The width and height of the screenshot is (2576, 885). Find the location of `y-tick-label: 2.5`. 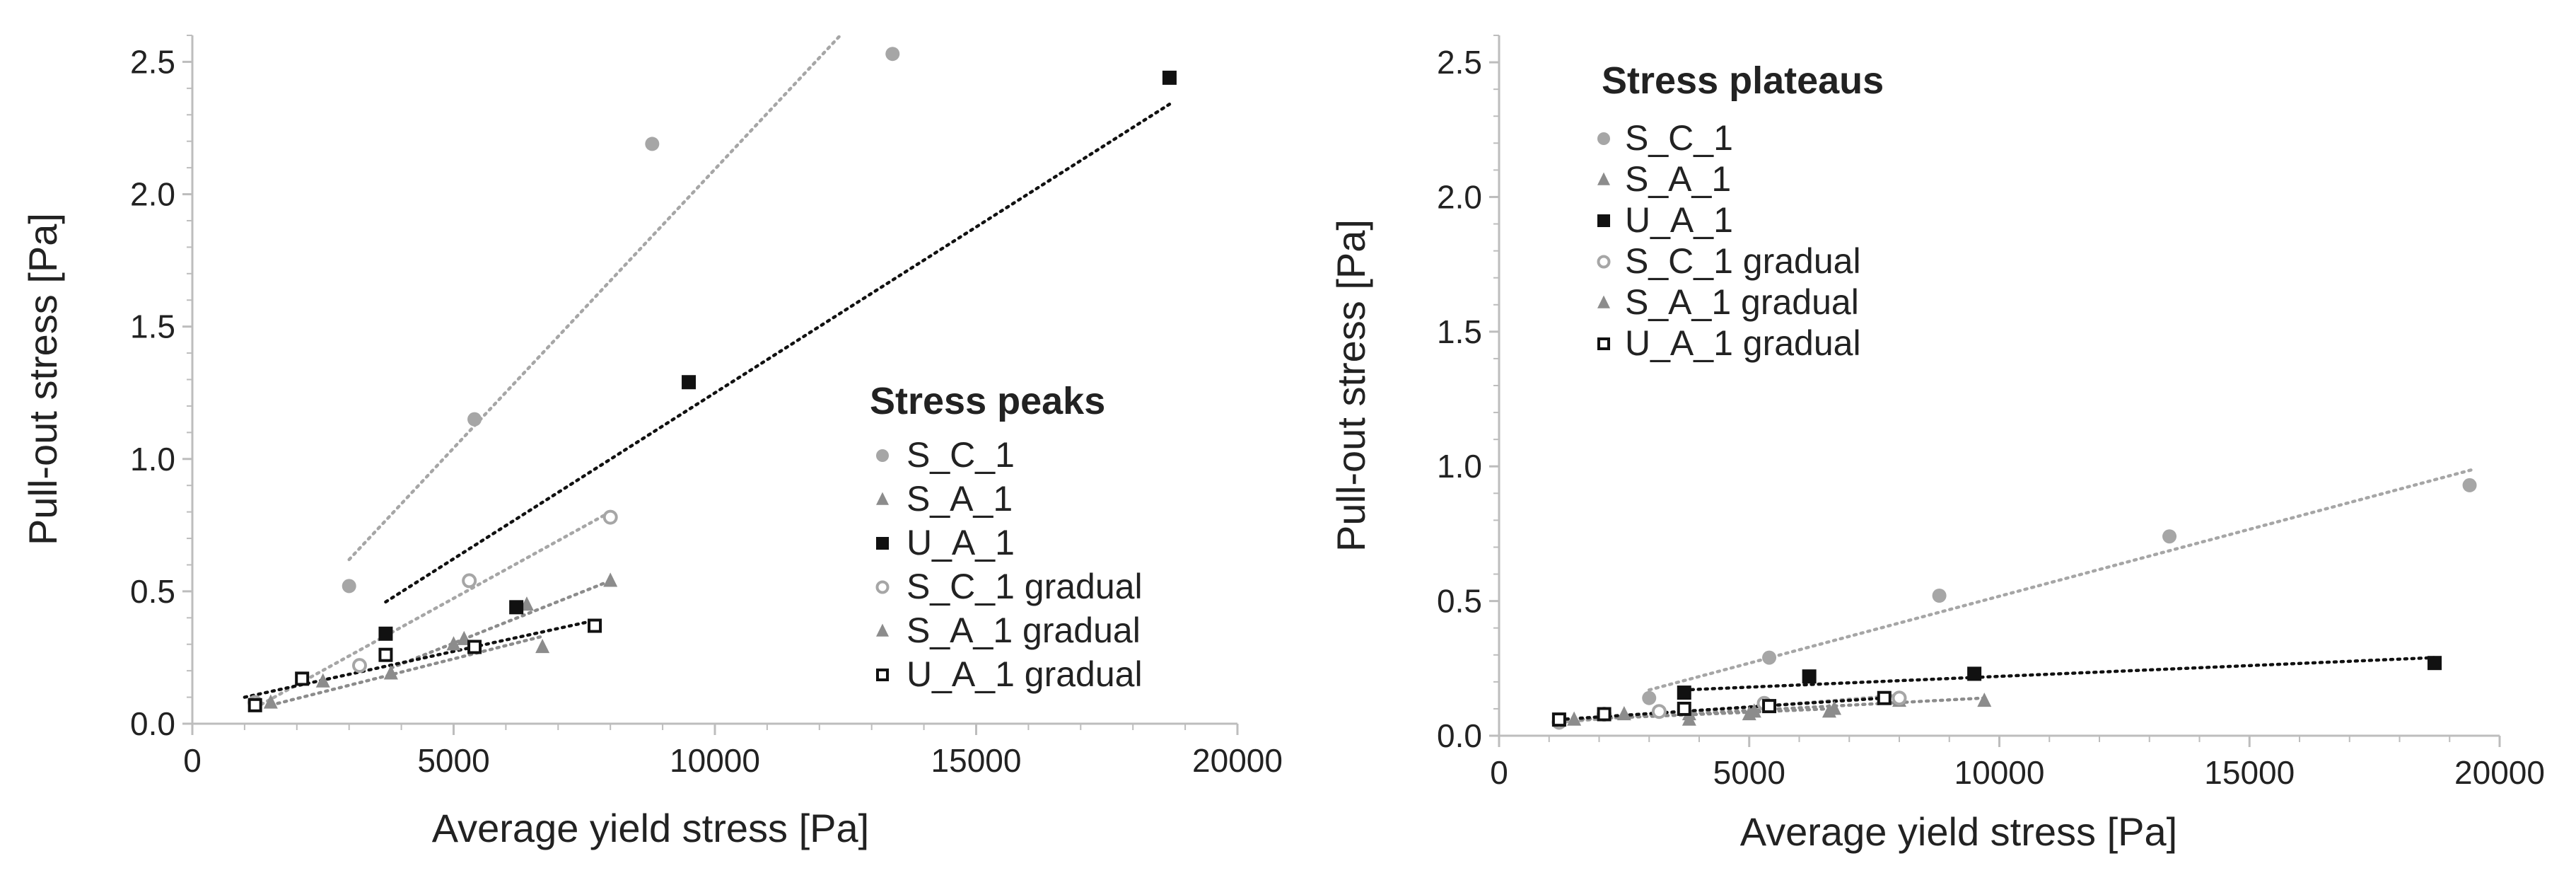

y-tick-label: 2.5 is located at coordinates (152, 61).